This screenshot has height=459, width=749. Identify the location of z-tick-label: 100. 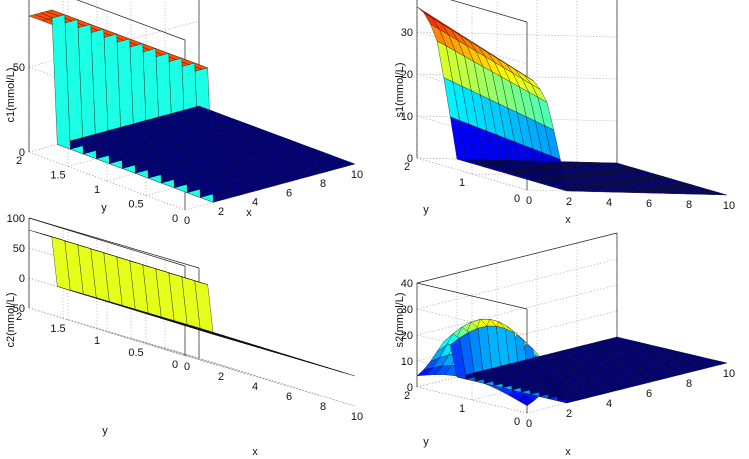
(16, 219).